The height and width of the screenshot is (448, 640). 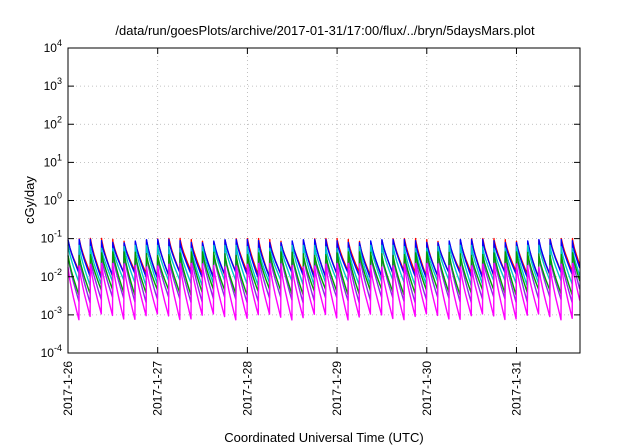 I want to click on y-tick-label: 10², so click(x=53, y=122).